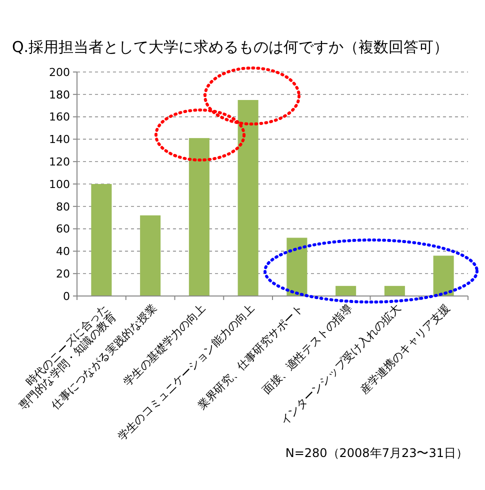  What do you see at coordinates (63, 229) in the screenshot?
I see `y-tick-label: 60` at bounding box center [63, 229].